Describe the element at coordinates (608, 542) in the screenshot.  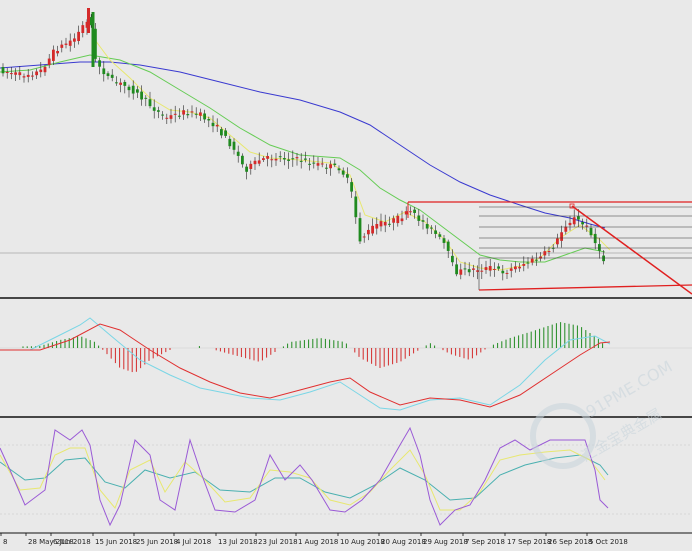
I see `x-tick-label: 5 Oct 2018` at that location.